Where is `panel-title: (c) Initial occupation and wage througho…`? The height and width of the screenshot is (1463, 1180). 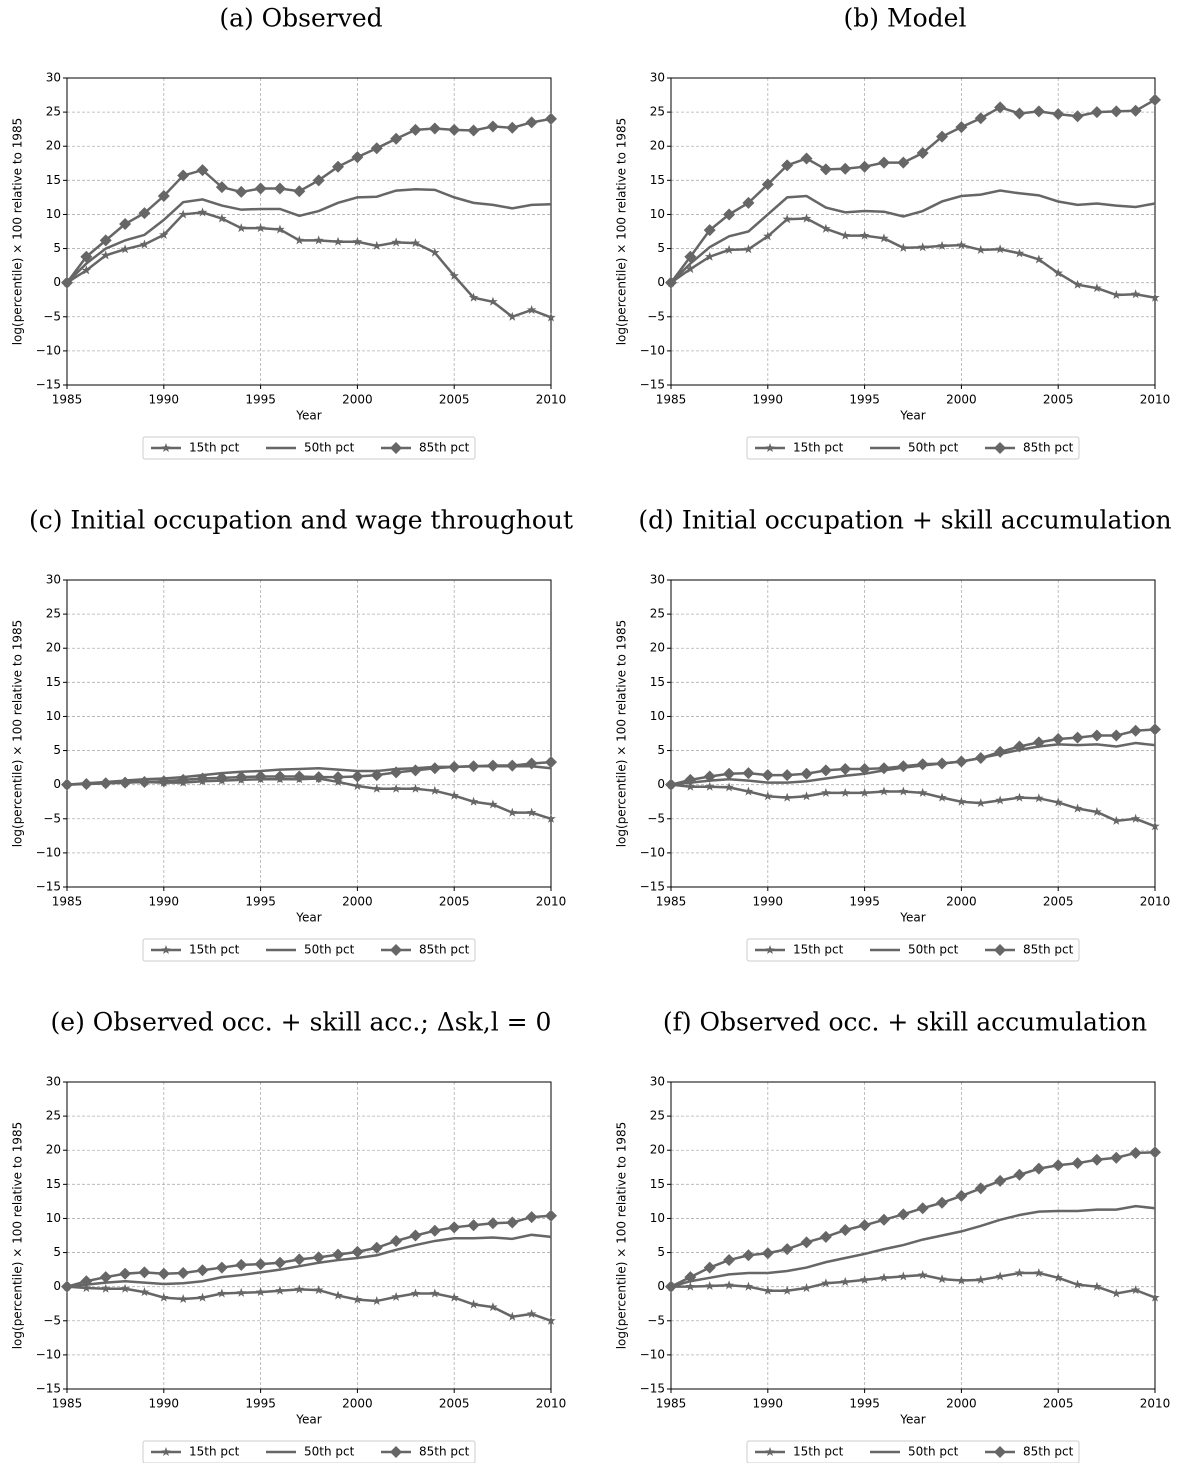 panel-title: (c) Initial occupation and wage througho… is located at coordinates (301, 520).